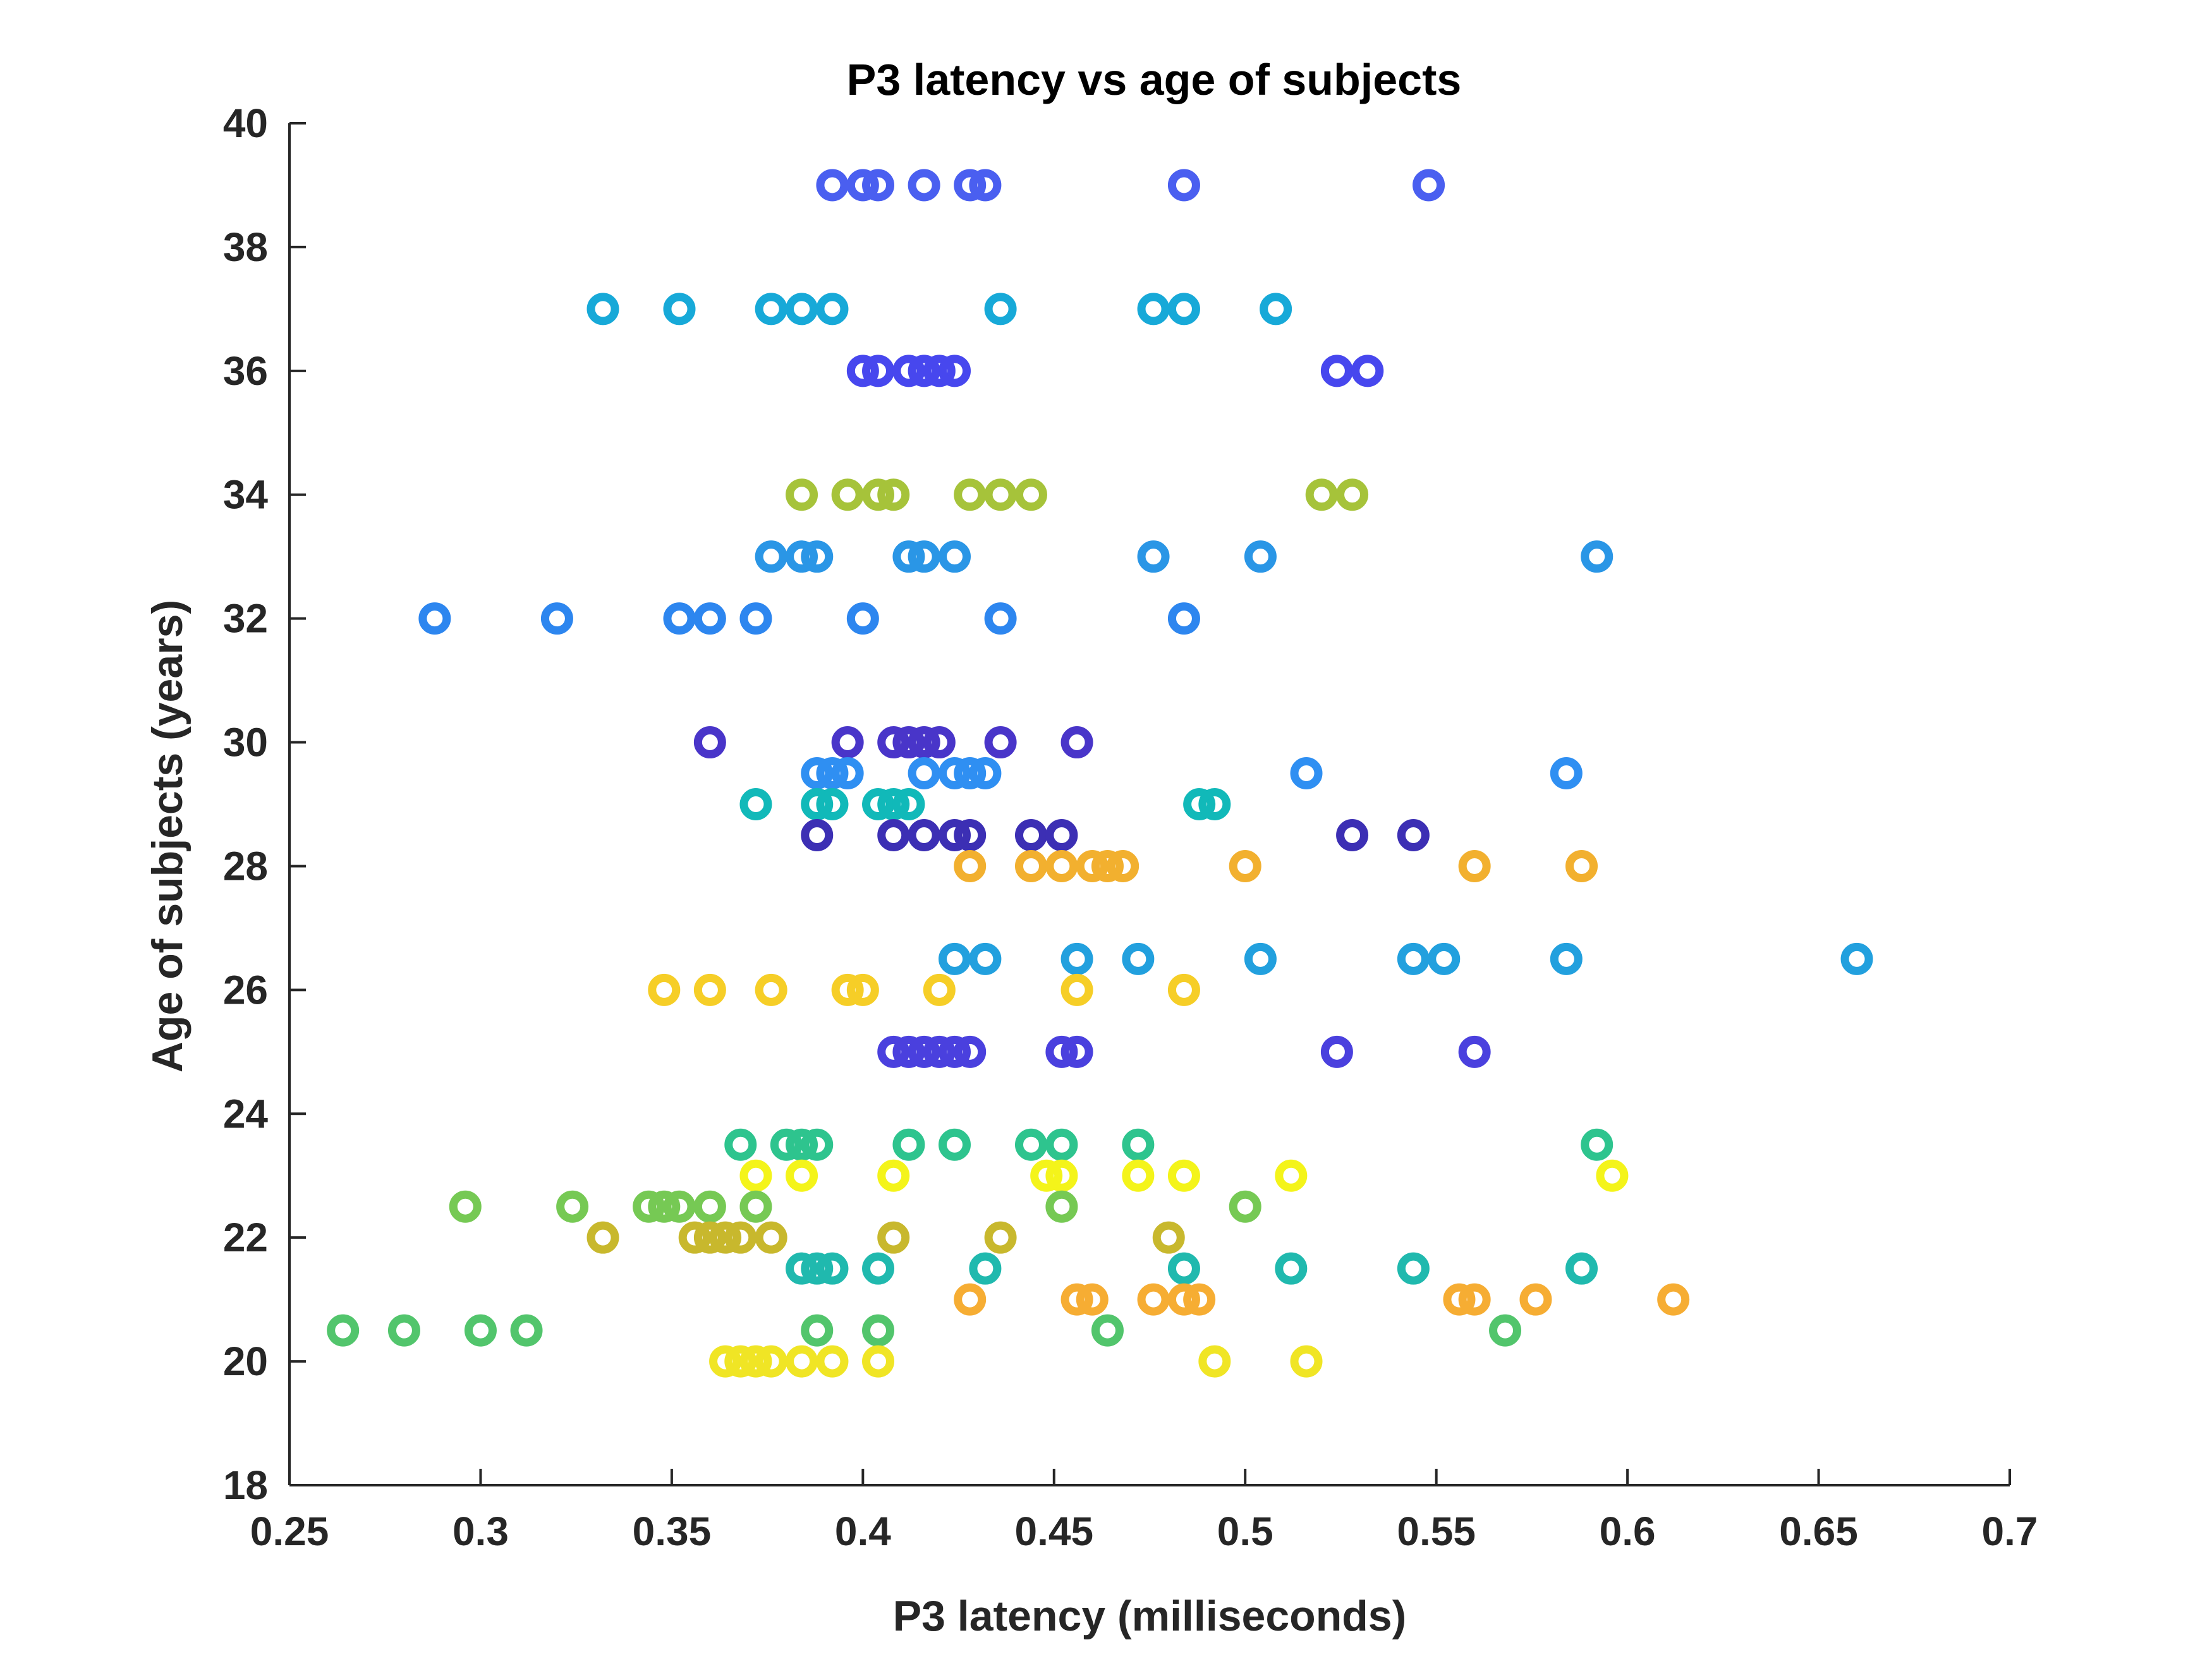 The height and width of the screenshot is (1659, 2212). What do you see at coordinates (1150, 1616) in the screenshot?
I see `x-axis-title: P3 latency (milliseconds)` at bounding box center [1150, 1616].